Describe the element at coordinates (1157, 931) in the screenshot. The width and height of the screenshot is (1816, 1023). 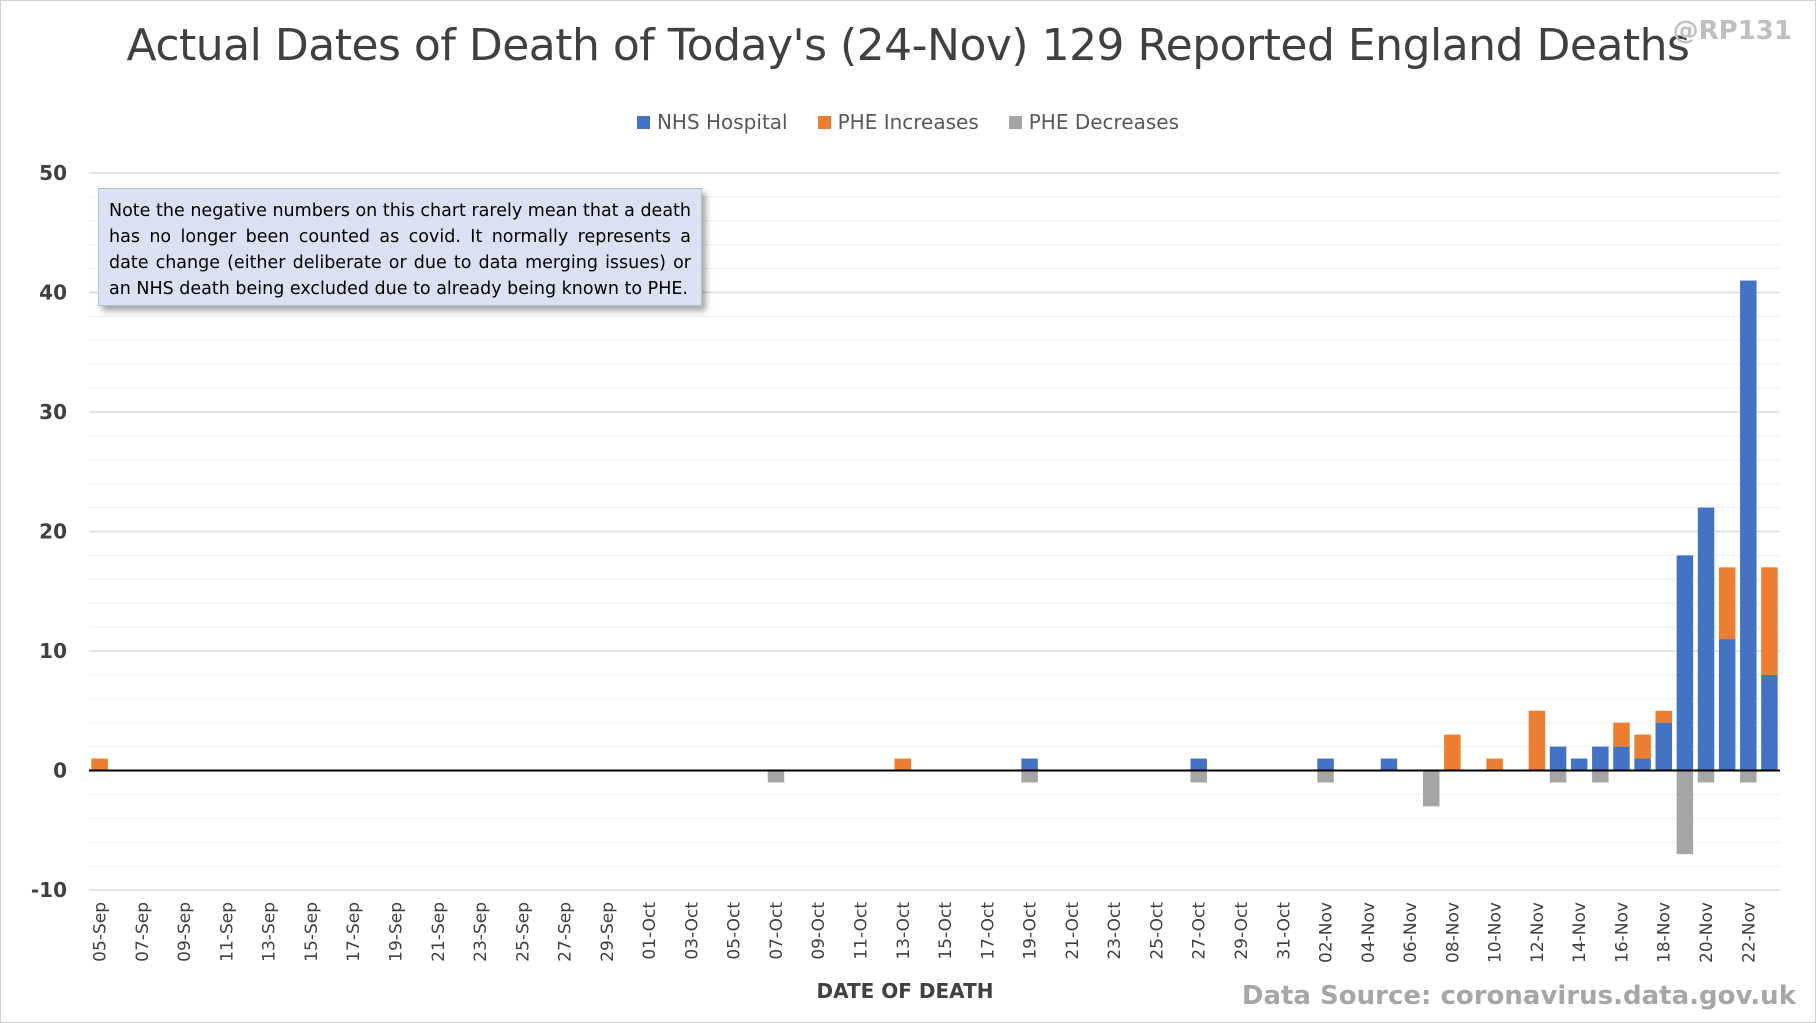
I see `x-tick-label: 25-Oct` at that location.